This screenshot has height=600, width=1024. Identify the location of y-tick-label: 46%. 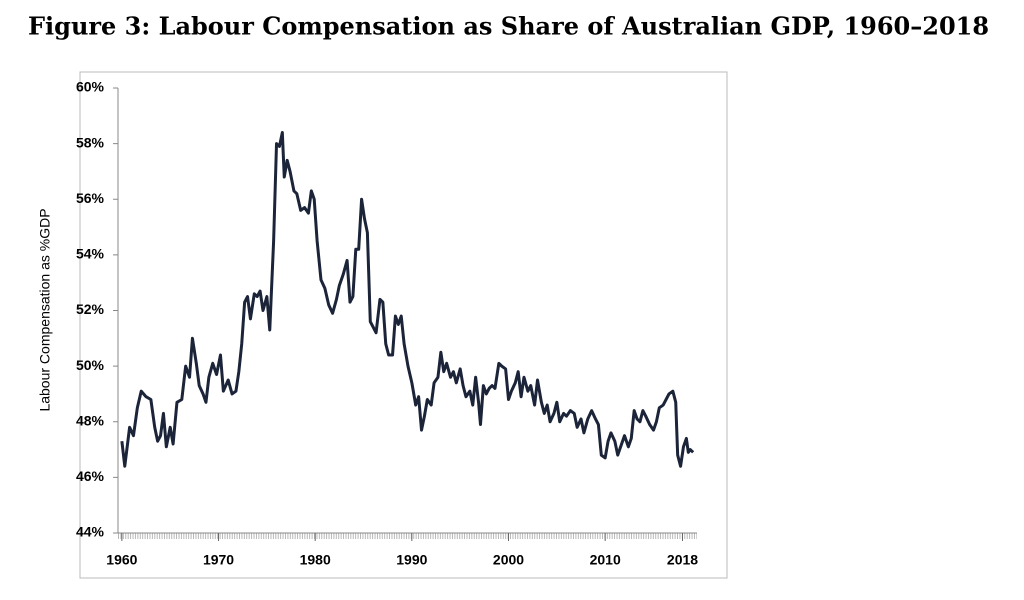
(90, 476).